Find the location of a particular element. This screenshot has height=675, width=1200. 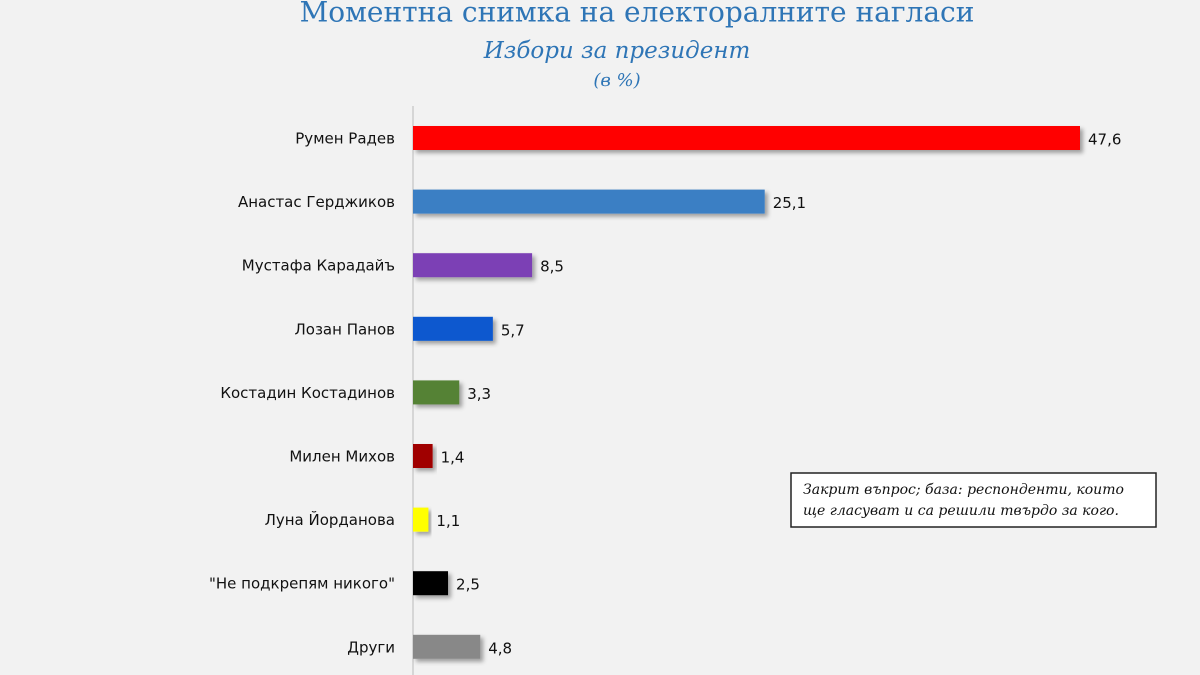

category-label: Мустафа Карадайъ is located at coordinates (318, 266).